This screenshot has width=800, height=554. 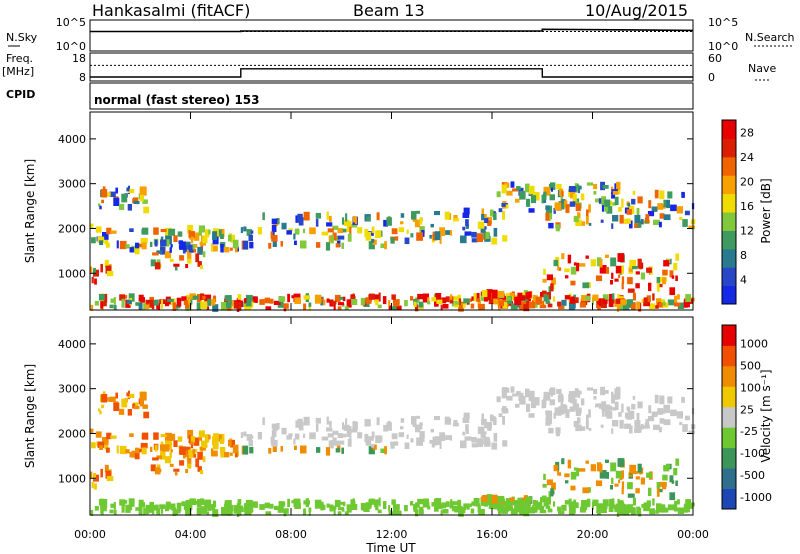 What do you see at coordinates (749, 431) in the screenshot?
I see `velocity-colorbar-tick: -25` at bounding box center [749, 431].